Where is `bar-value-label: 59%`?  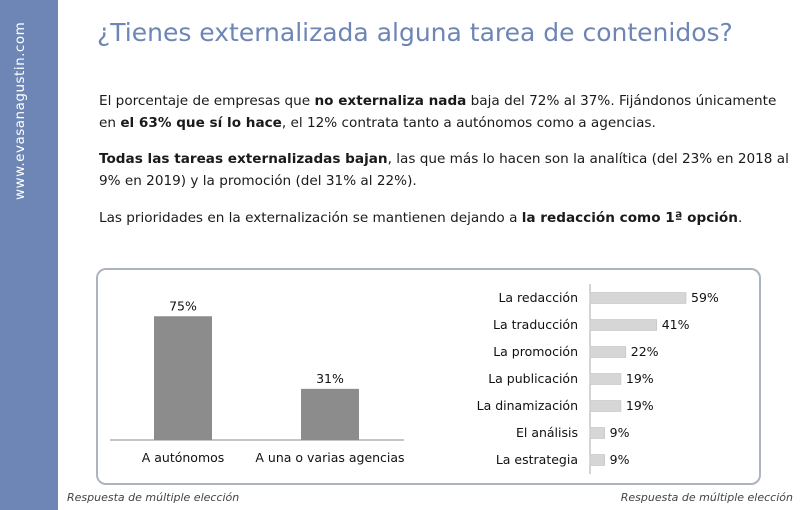 bar-value-label: 59% is located at coordinates (705, 297).